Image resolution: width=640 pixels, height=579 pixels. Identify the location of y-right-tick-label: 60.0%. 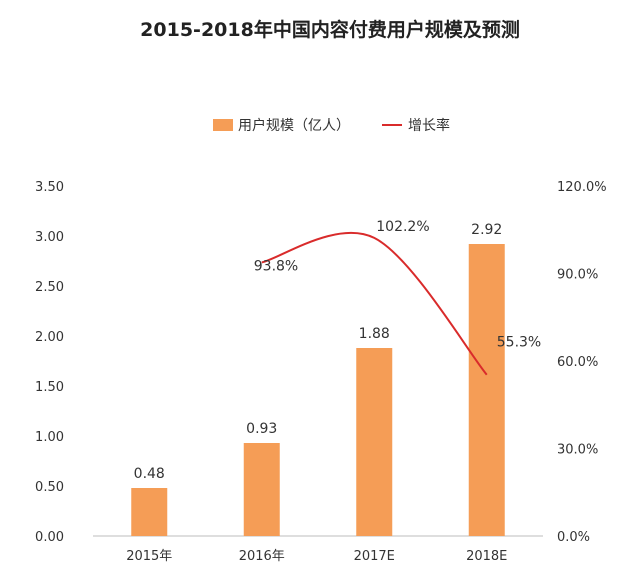
(577, 362).